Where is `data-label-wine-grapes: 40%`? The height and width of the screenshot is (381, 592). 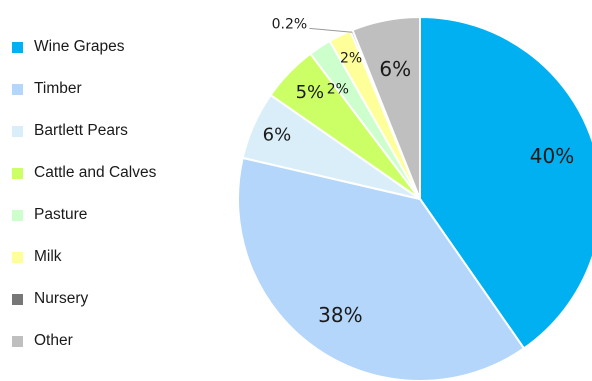 data-label-wine-grapes: 40% is located at coordinates (552, 156).